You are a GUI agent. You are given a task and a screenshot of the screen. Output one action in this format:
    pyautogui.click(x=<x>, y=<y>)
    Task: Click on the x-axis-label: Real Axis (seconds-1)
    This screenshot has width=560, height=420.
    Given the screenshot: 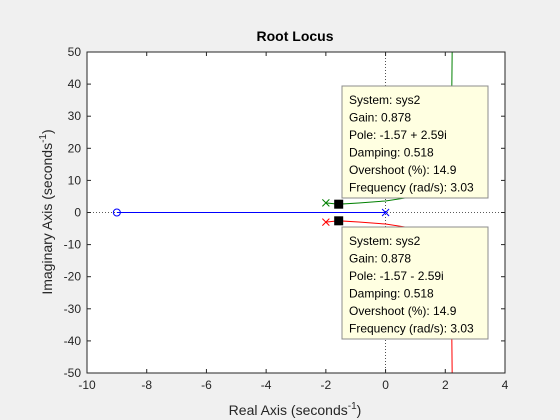 What is the action you would take?
    pyautogui.click(x=295, y=409)
    